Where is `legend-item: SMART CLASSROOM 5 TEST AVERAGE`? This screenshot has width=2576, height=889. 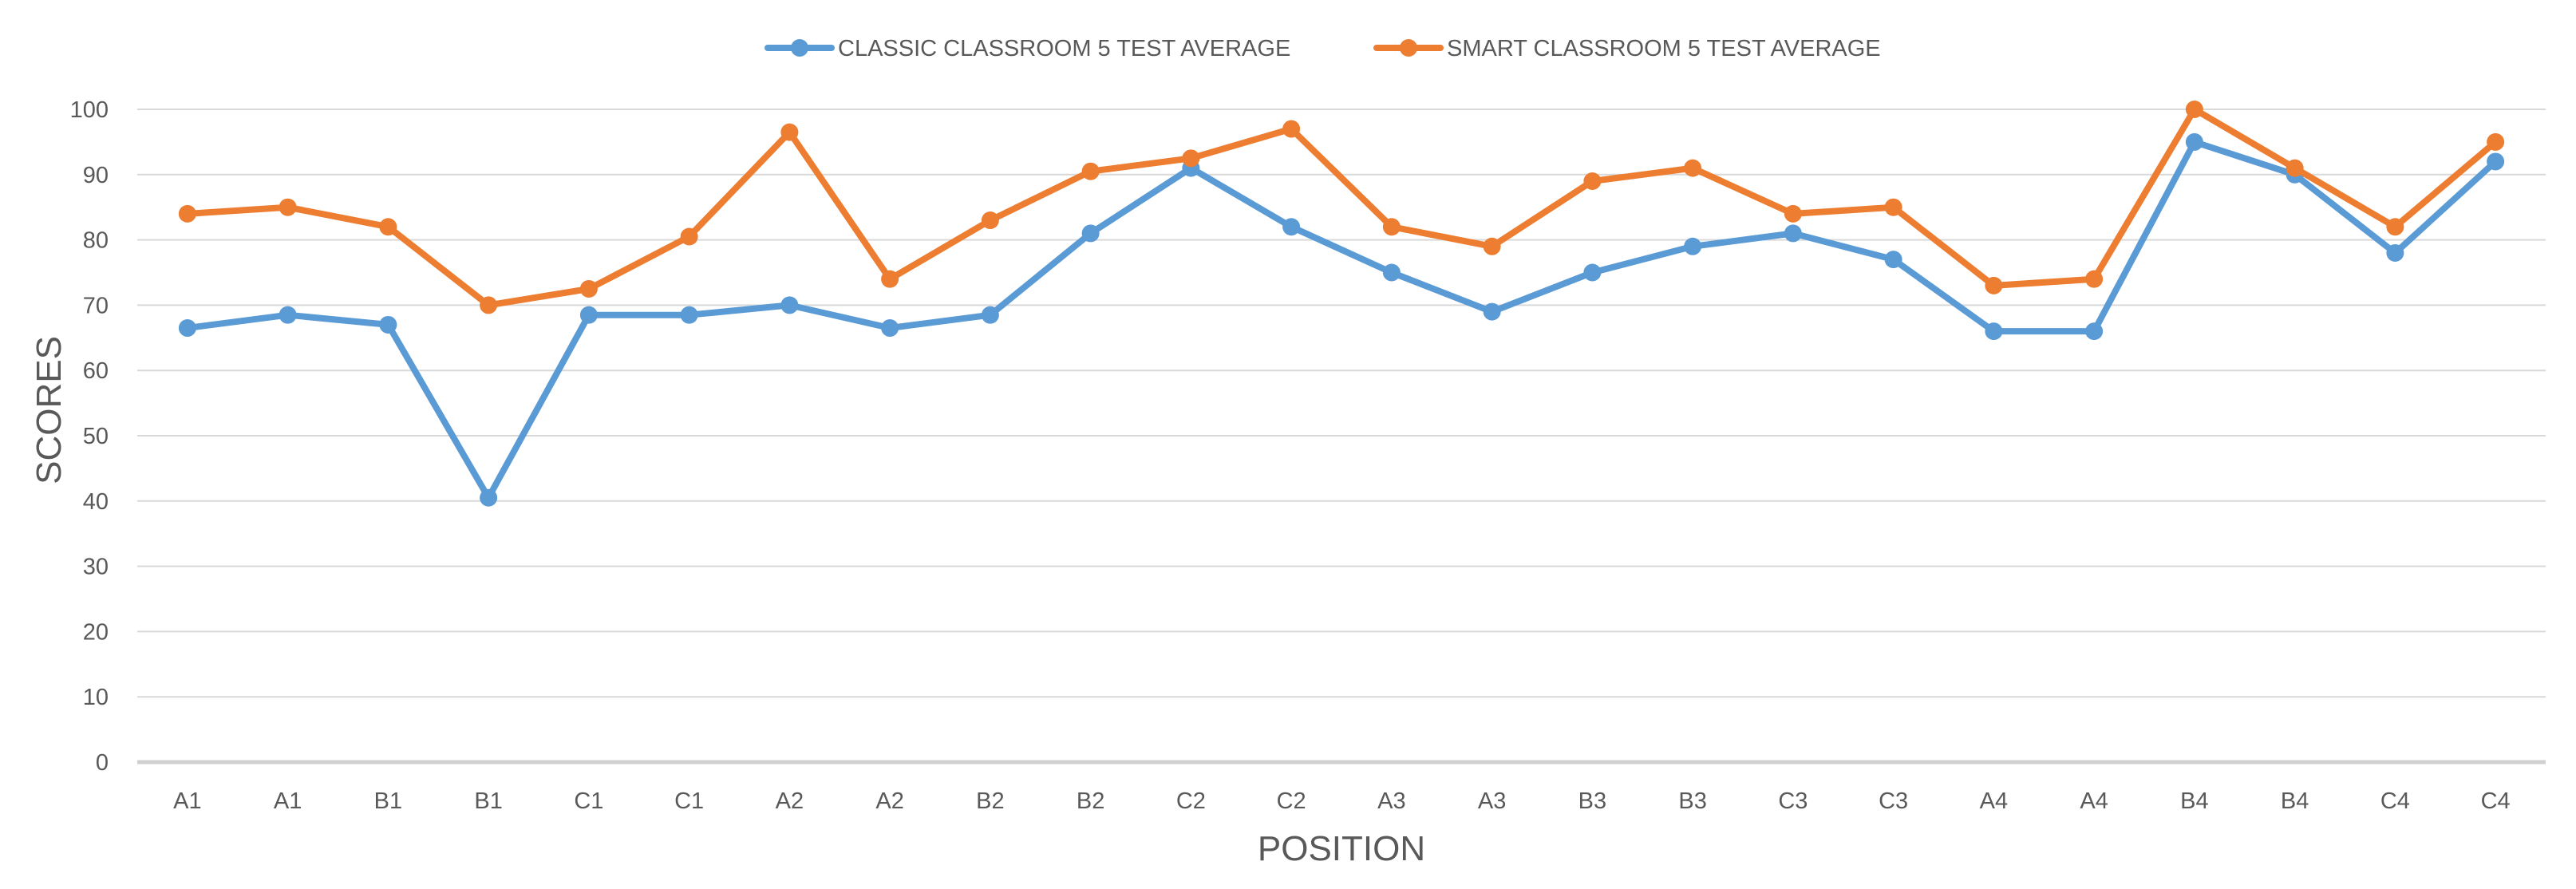
legend-item: SMART CLASSROOM 5 TEST AVERAGE is located at coordinates (1627, 48).